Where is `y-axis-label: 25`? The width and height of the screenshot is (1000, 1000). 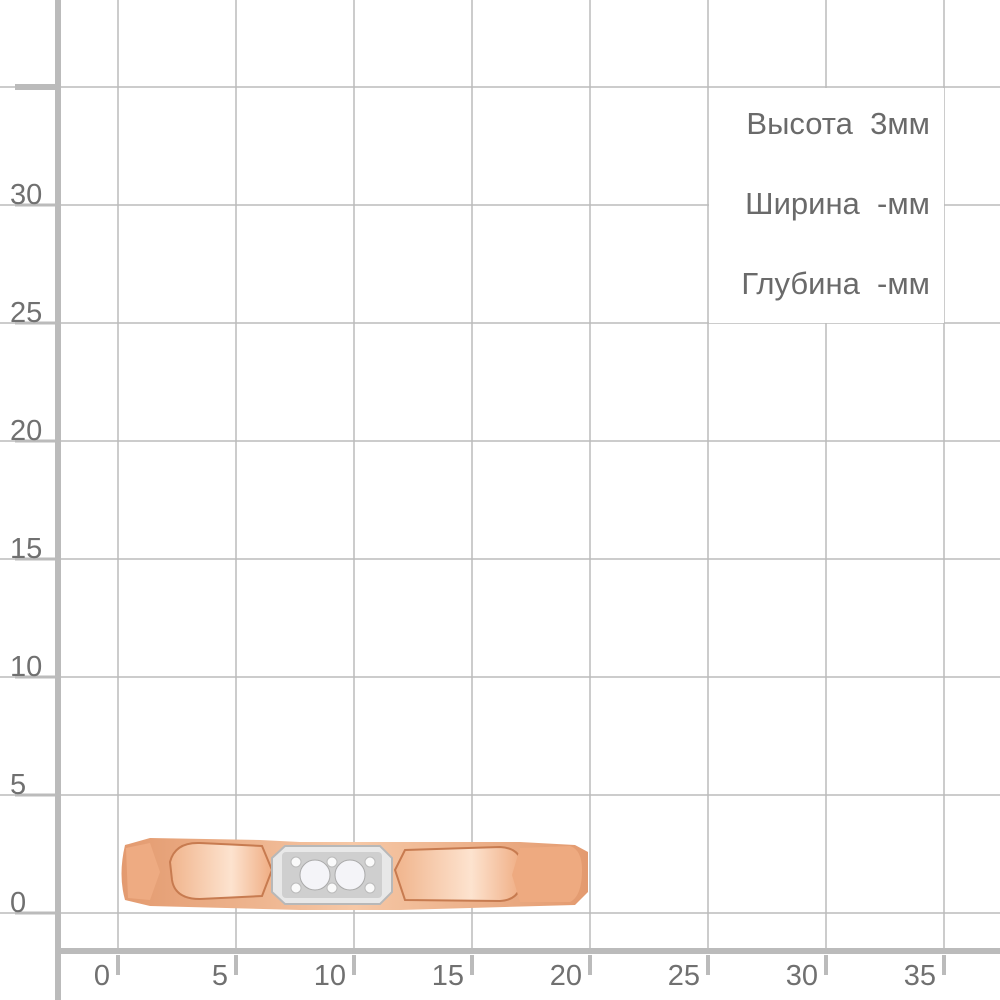 y-axis-label: 25 is located at coordinates (26, 313).